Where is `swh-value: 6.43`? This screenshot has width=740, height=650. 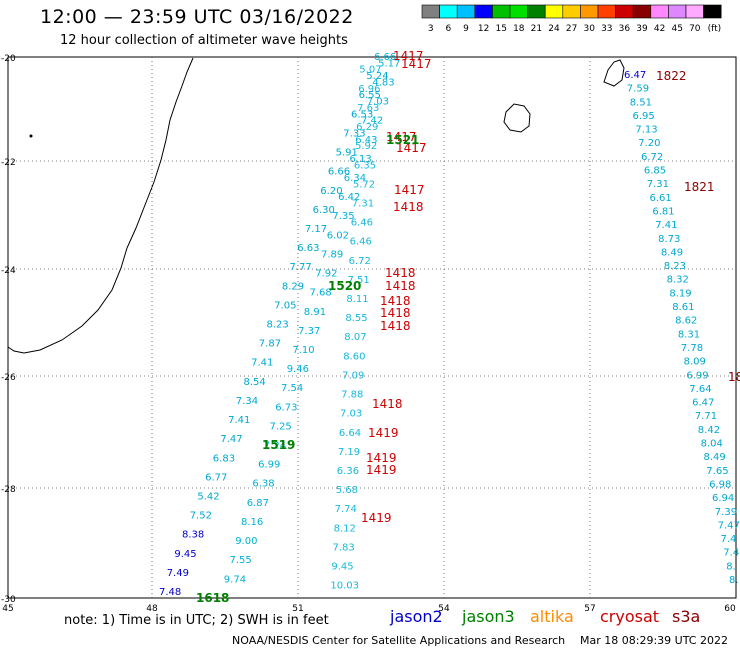 swh-value: 6.43 is located at coordinates (366, 140).